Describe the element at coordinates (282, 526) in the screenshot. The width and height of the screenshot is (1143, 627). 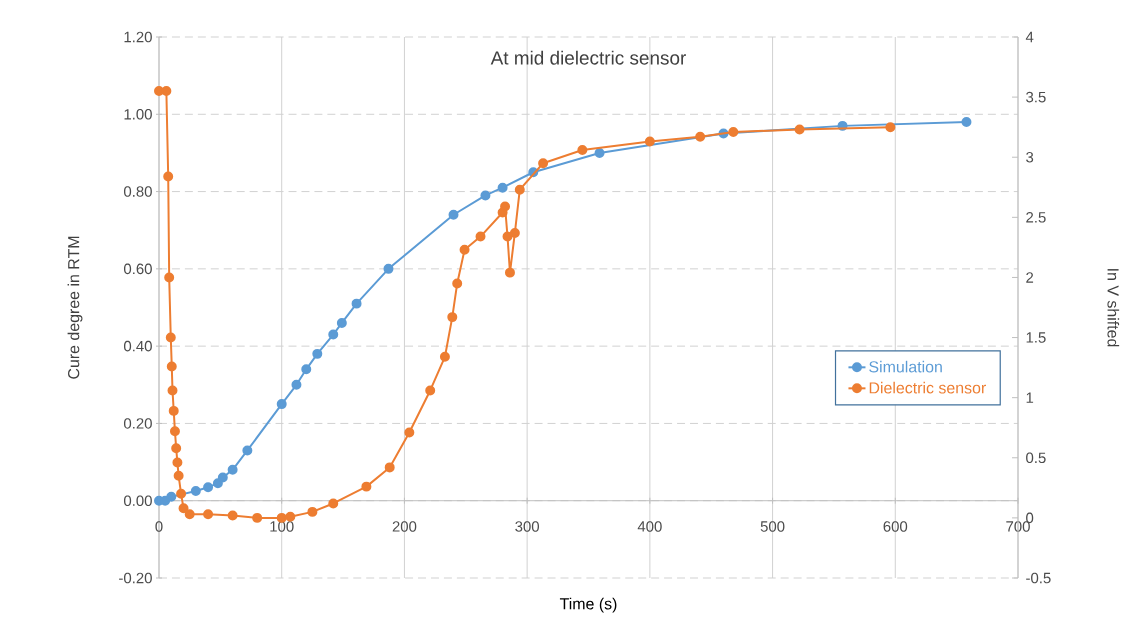
I see `x-tick-label: 100` at that location.